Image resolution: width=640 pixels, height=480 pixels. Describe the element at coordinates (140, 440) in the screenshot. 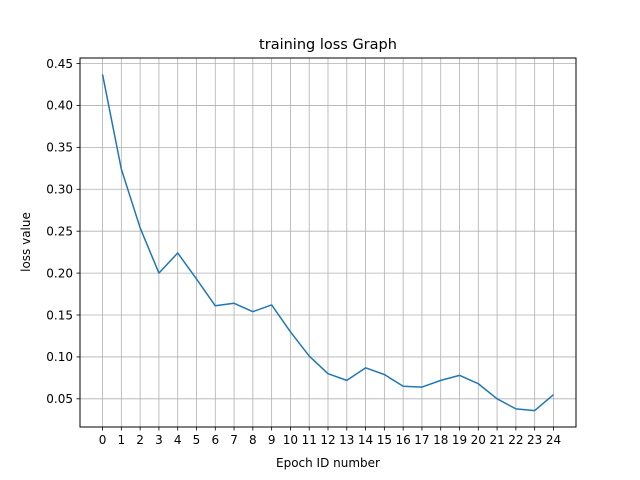

I see `x-tick-label: 2` at that location.